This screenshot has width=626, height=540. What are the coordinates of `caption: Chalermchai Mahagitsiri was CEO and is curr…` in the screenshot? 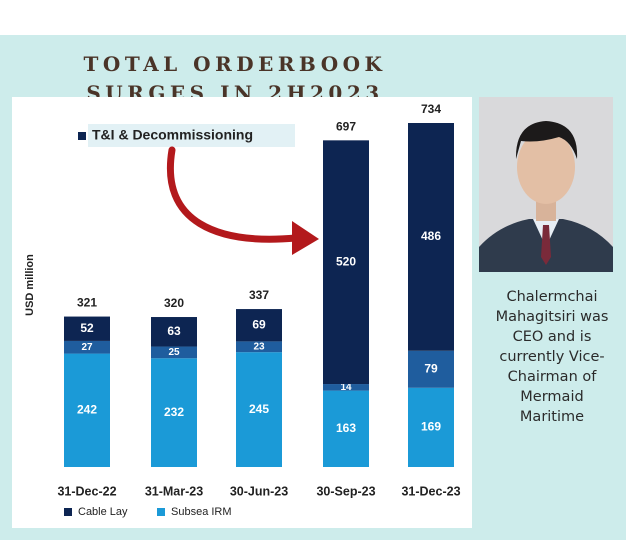 It's located at (552, 357).